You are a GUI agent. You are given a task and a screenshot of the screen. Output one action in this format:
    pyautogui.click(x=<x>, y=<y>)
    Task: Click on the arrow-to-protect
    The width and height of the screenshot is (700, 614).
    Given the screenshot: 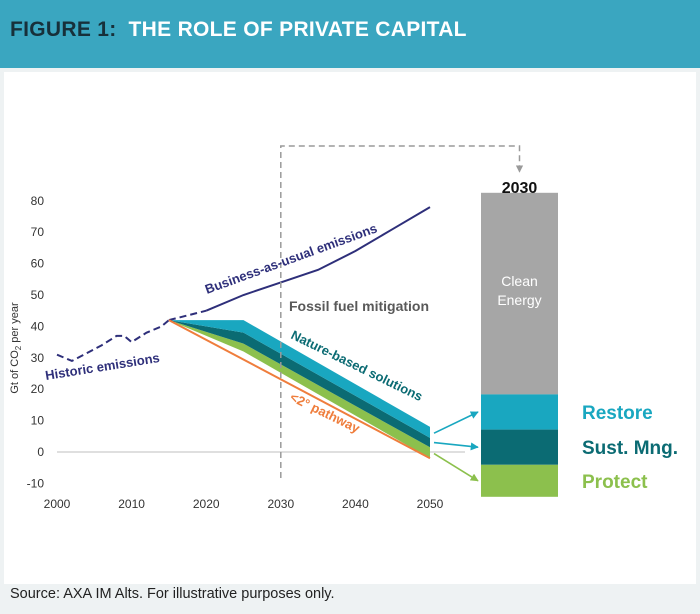 What is the action you would take?
    pyautogui.click(x=456, y=467)
    